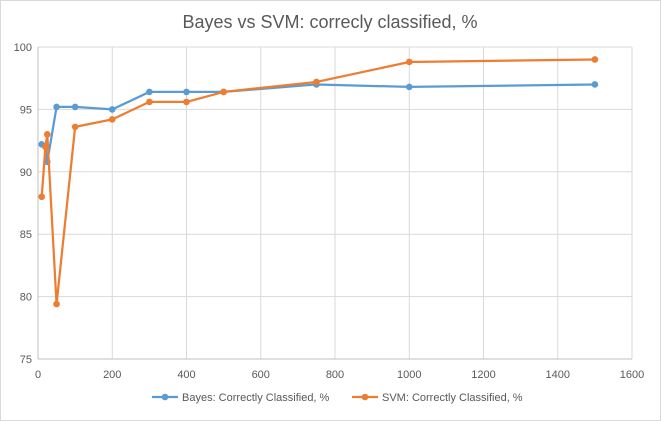  Describe the element at coordinates (409, 375) in the screenshot. I see `x-tick-label: 1000` at that location.